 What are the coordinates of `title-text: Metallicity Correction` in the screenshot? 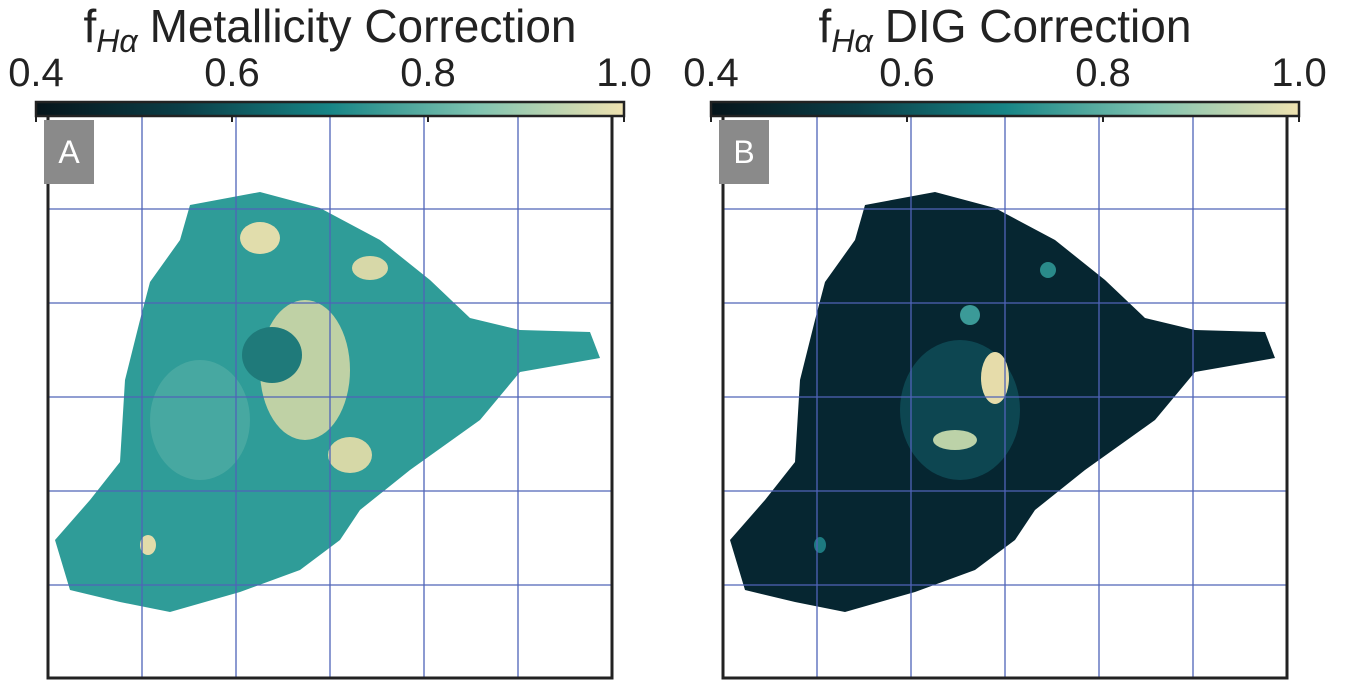 It's located at (363, 26).